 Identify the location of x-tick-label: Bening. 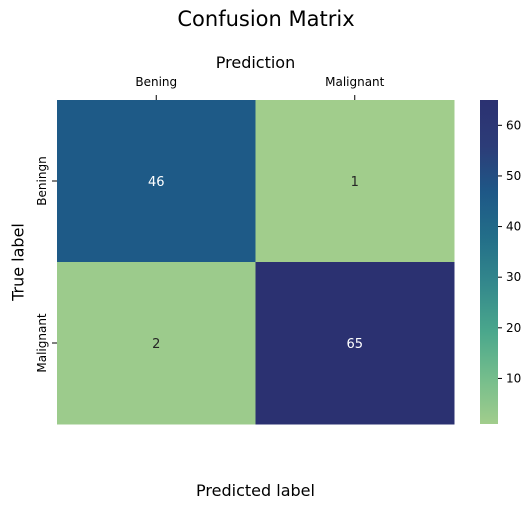
(156, 82).